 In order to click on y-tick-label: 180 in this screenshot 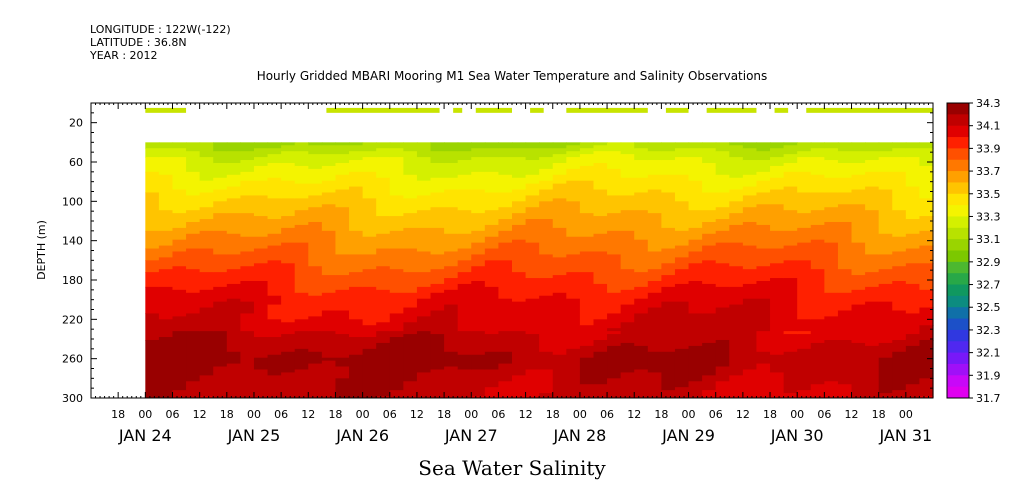, I will do `click(72, 280)`.